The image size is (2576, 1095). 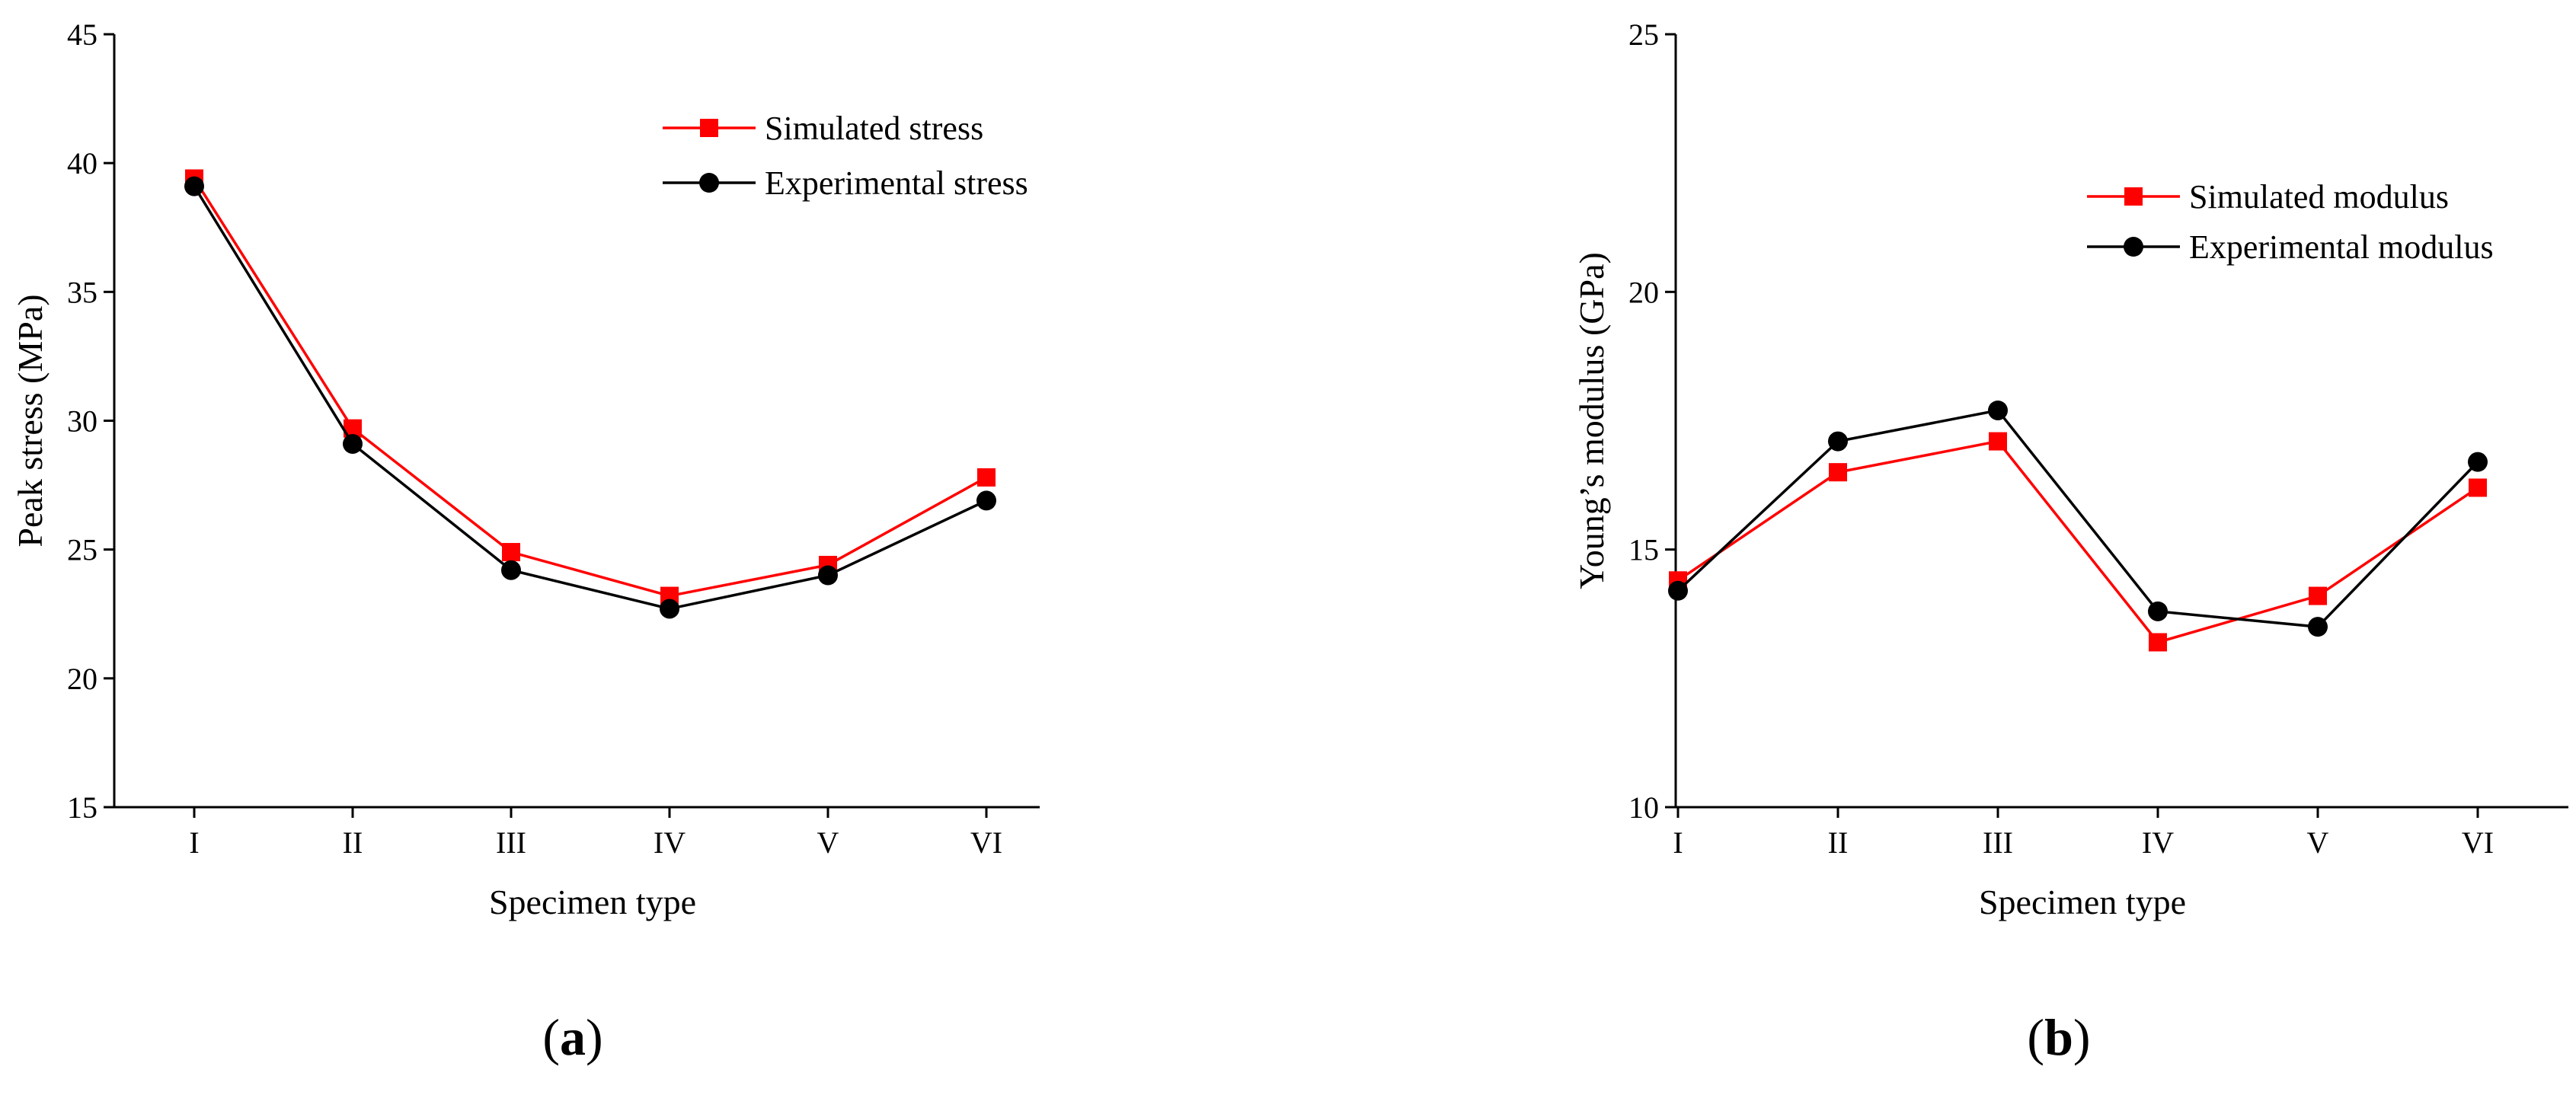 I want to click on legend: Simulated modulus Experimental modulus, so click(x=2290, y=222).